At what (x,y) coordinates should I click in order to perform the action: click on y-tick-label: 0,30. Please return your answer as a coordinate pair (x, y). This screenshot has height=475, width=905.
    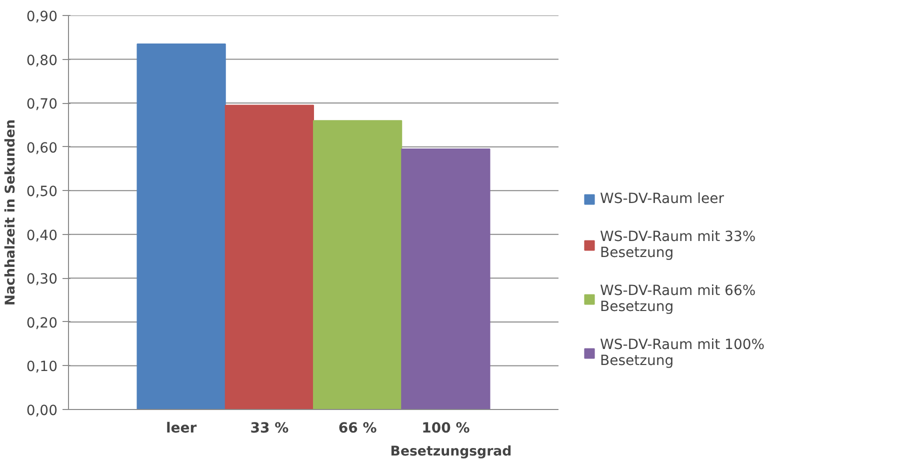
    Looking at the image, I should click on (42, 280).